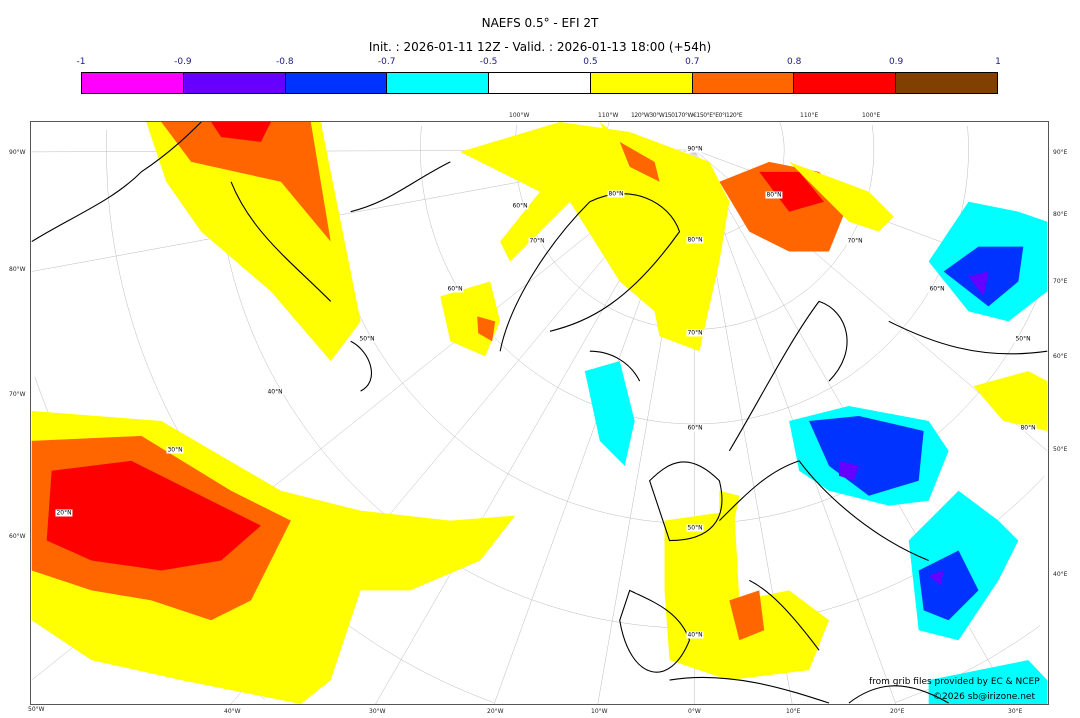  What do you see at coordinates (377, 711) in the screenshot?
I see `axis-label: 30°W` at bounding box center [377, 711].